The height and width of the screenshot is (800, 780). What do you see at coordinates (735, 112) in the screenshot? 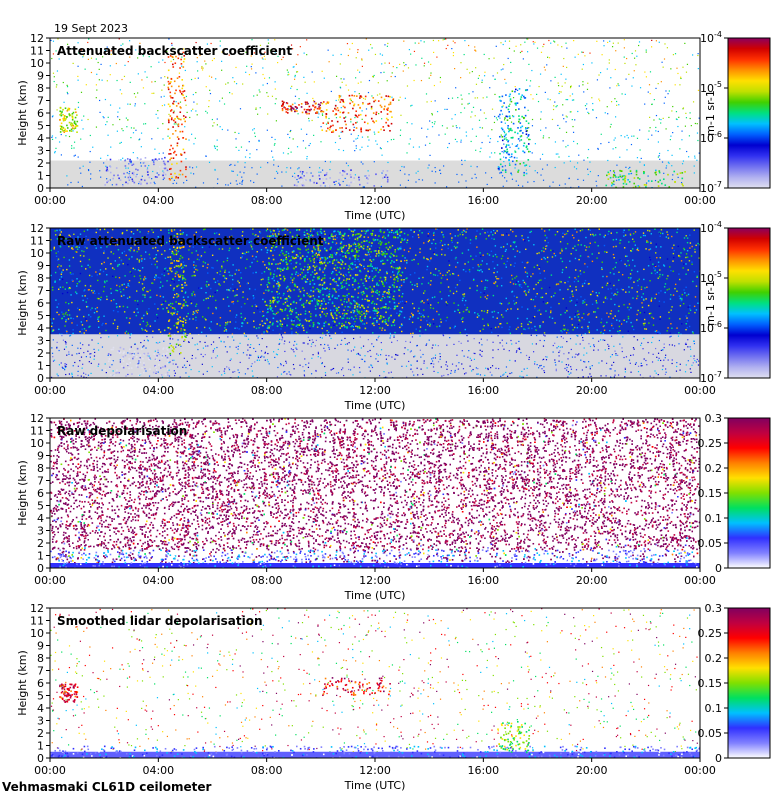
I see `colorbar: 10-710-610-510-4m-1 sr-1` at bounding box center [735, 112].